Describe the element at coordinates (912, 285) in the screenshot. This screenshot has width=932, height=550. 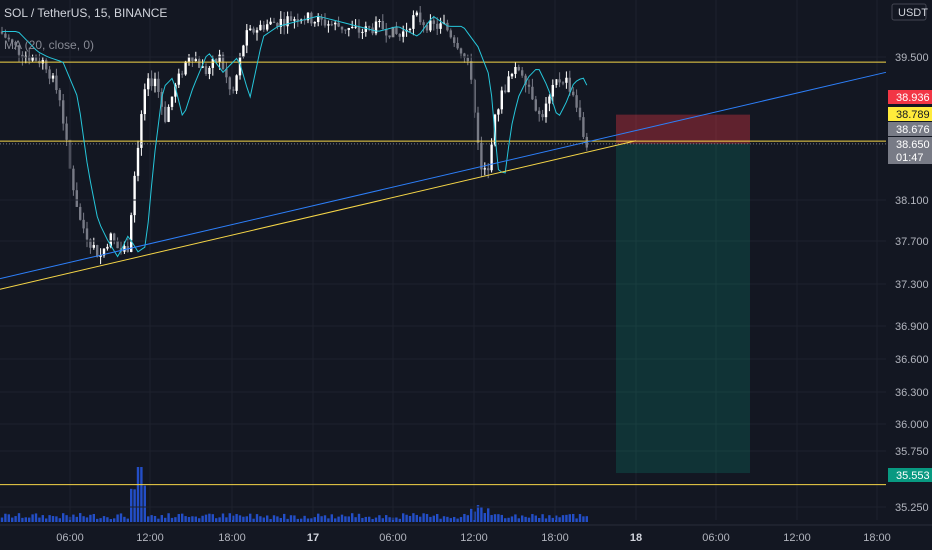
I see `price-tick-label: 37.300` at that location.